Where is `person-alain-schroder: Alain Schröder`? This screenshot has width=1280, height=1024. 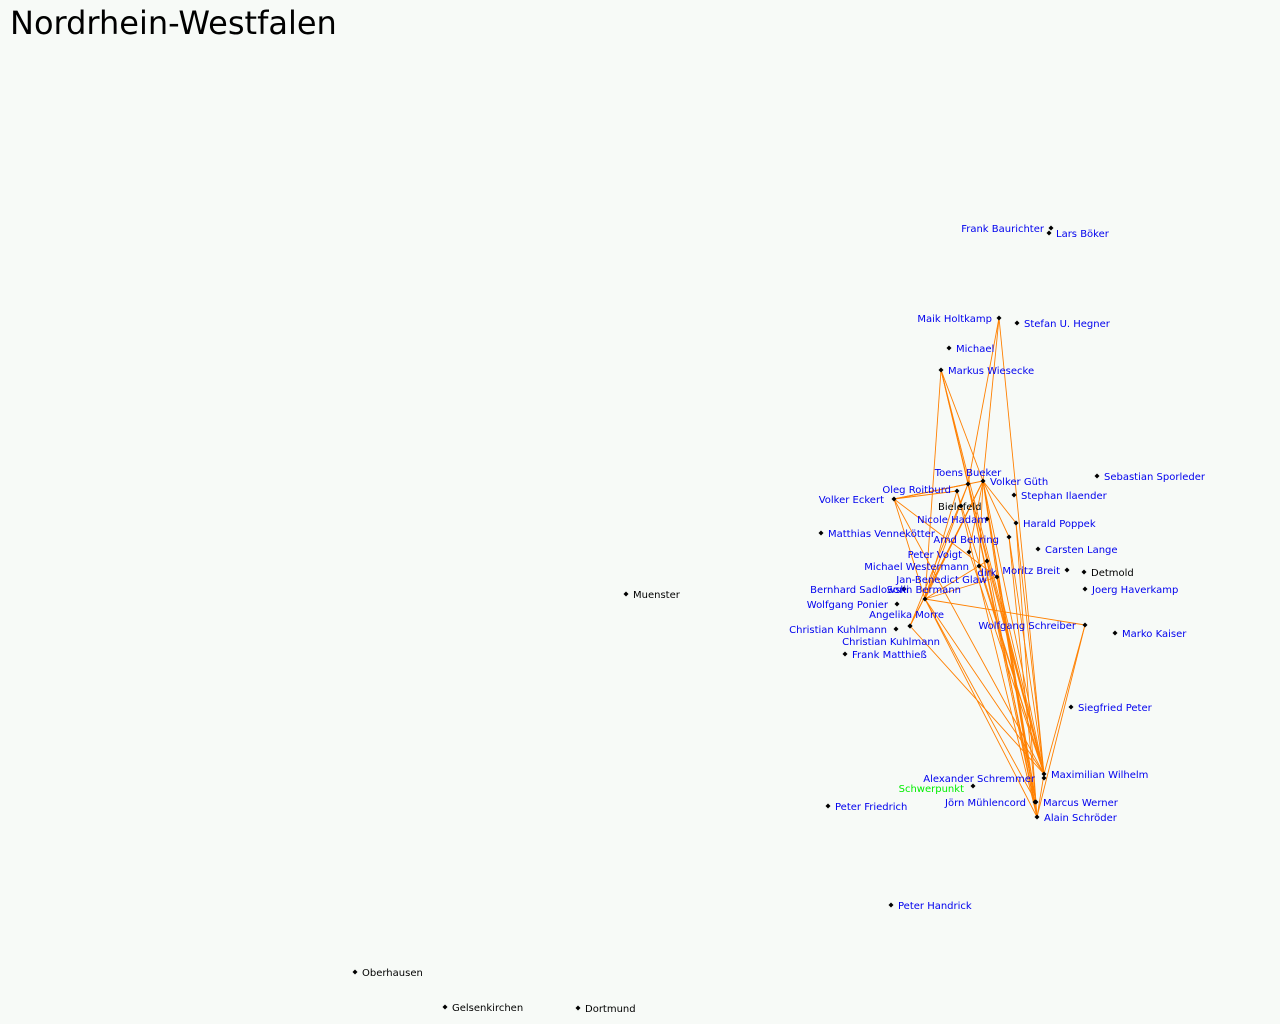
person-alain-schroder: Alain Schröder is located at coordinates (1076, 818).